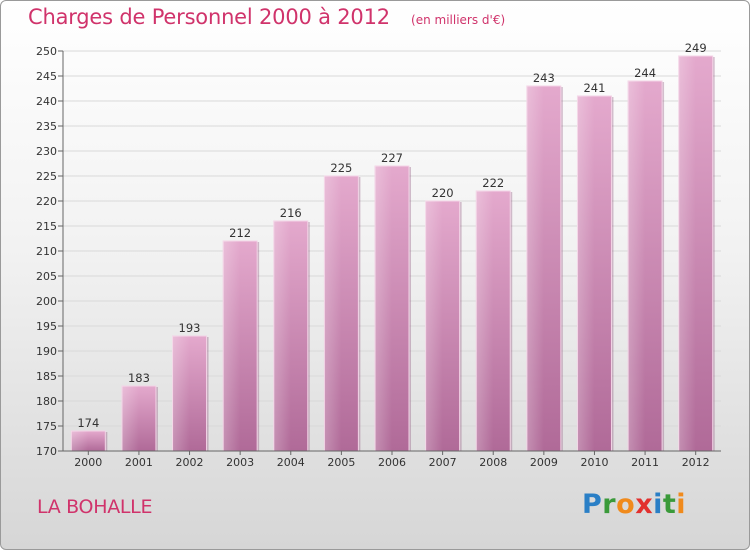  Describe the element at coordinates (46, 51) in the screenshot. I see `y-tick-label: 250` at that location.